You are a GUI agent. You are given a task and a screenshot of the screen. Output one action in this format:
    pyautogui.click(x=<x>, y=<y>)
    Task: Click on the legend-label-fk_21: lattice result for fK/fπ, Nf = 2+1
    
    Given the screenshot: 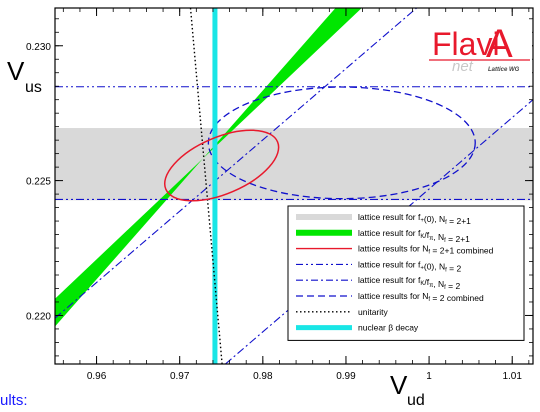 What is the action you would take?
    pyautogui.click(x=414, y=236)
    